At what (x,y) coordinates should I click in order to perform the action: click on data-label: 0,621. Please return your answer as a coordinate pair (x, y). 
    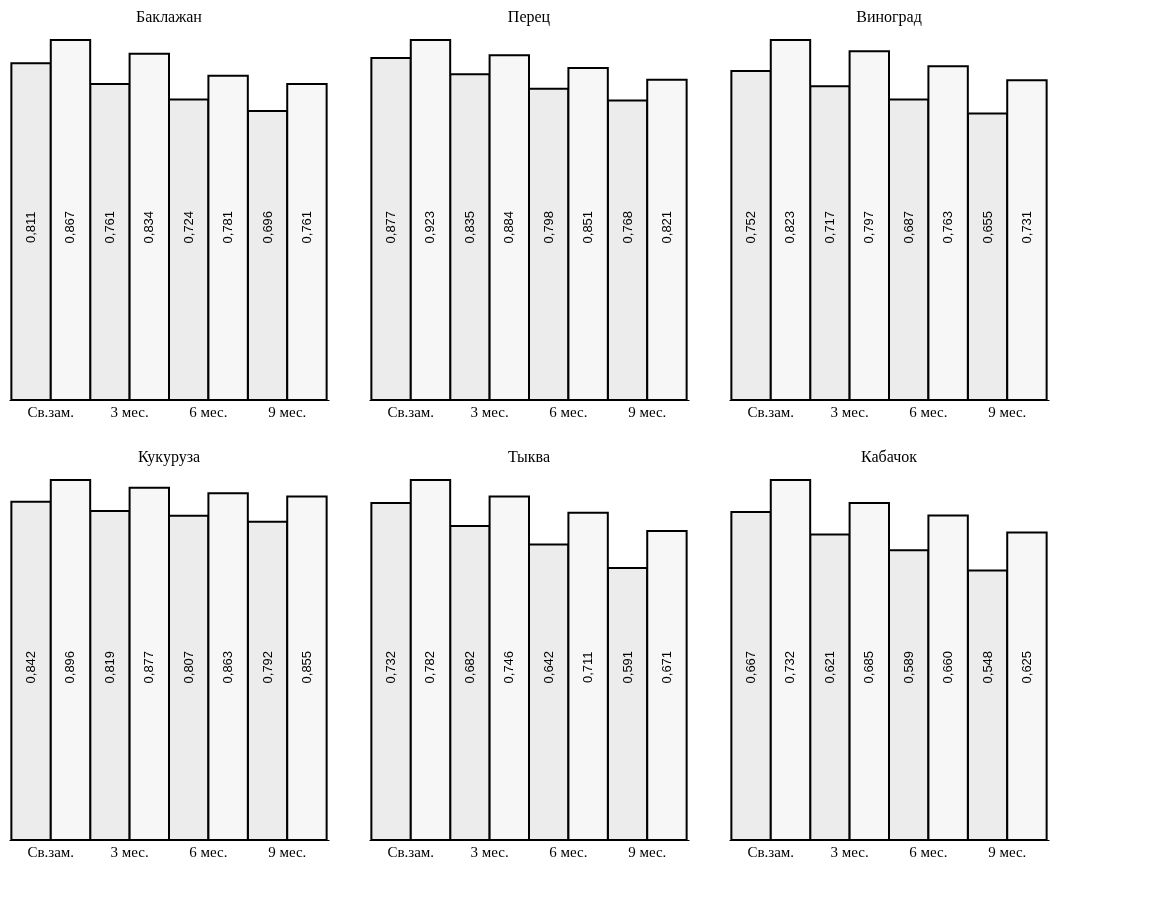
    Looking at the image, I should click on (829, 667).